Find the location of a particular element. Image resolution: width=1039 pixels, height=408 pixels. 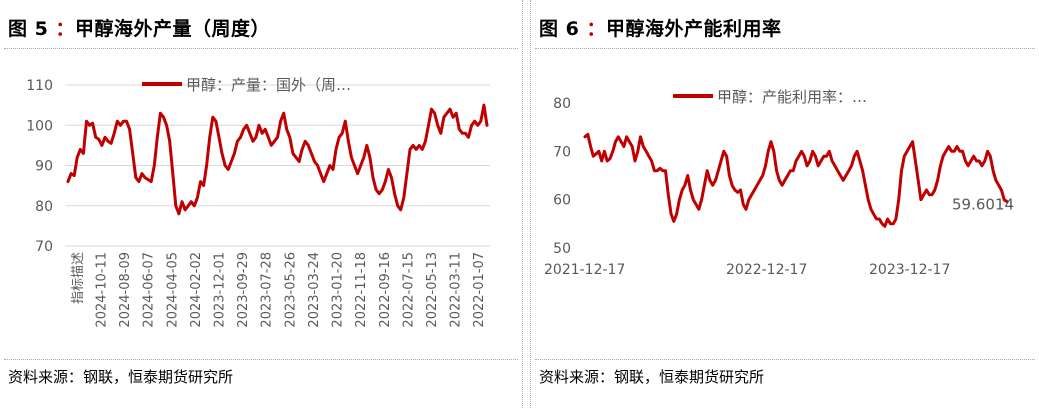

x-tick-label: 2023-09-29 is located at coordinates (243, 290).